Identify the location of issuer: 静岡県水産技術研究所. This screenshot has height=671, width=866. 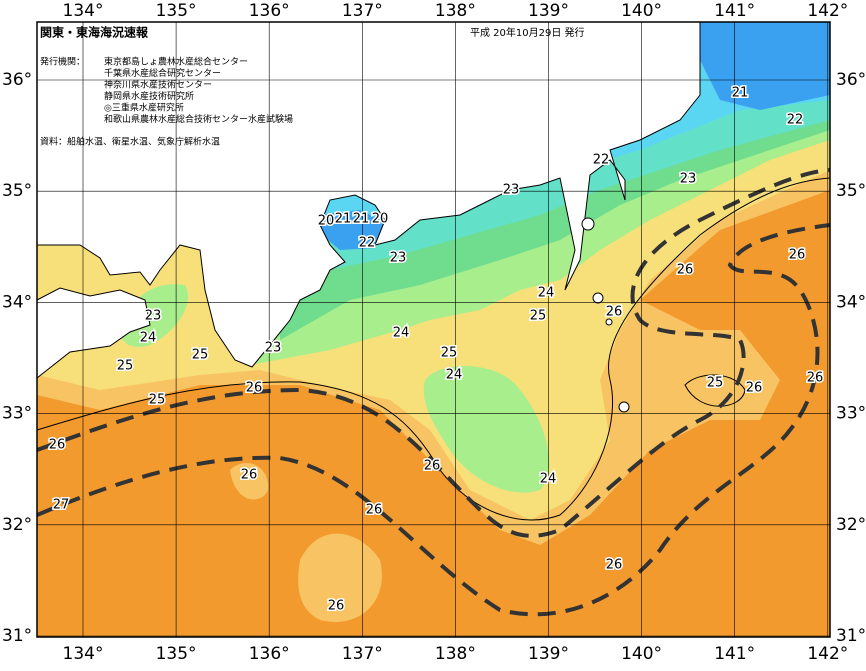
(149, 96).